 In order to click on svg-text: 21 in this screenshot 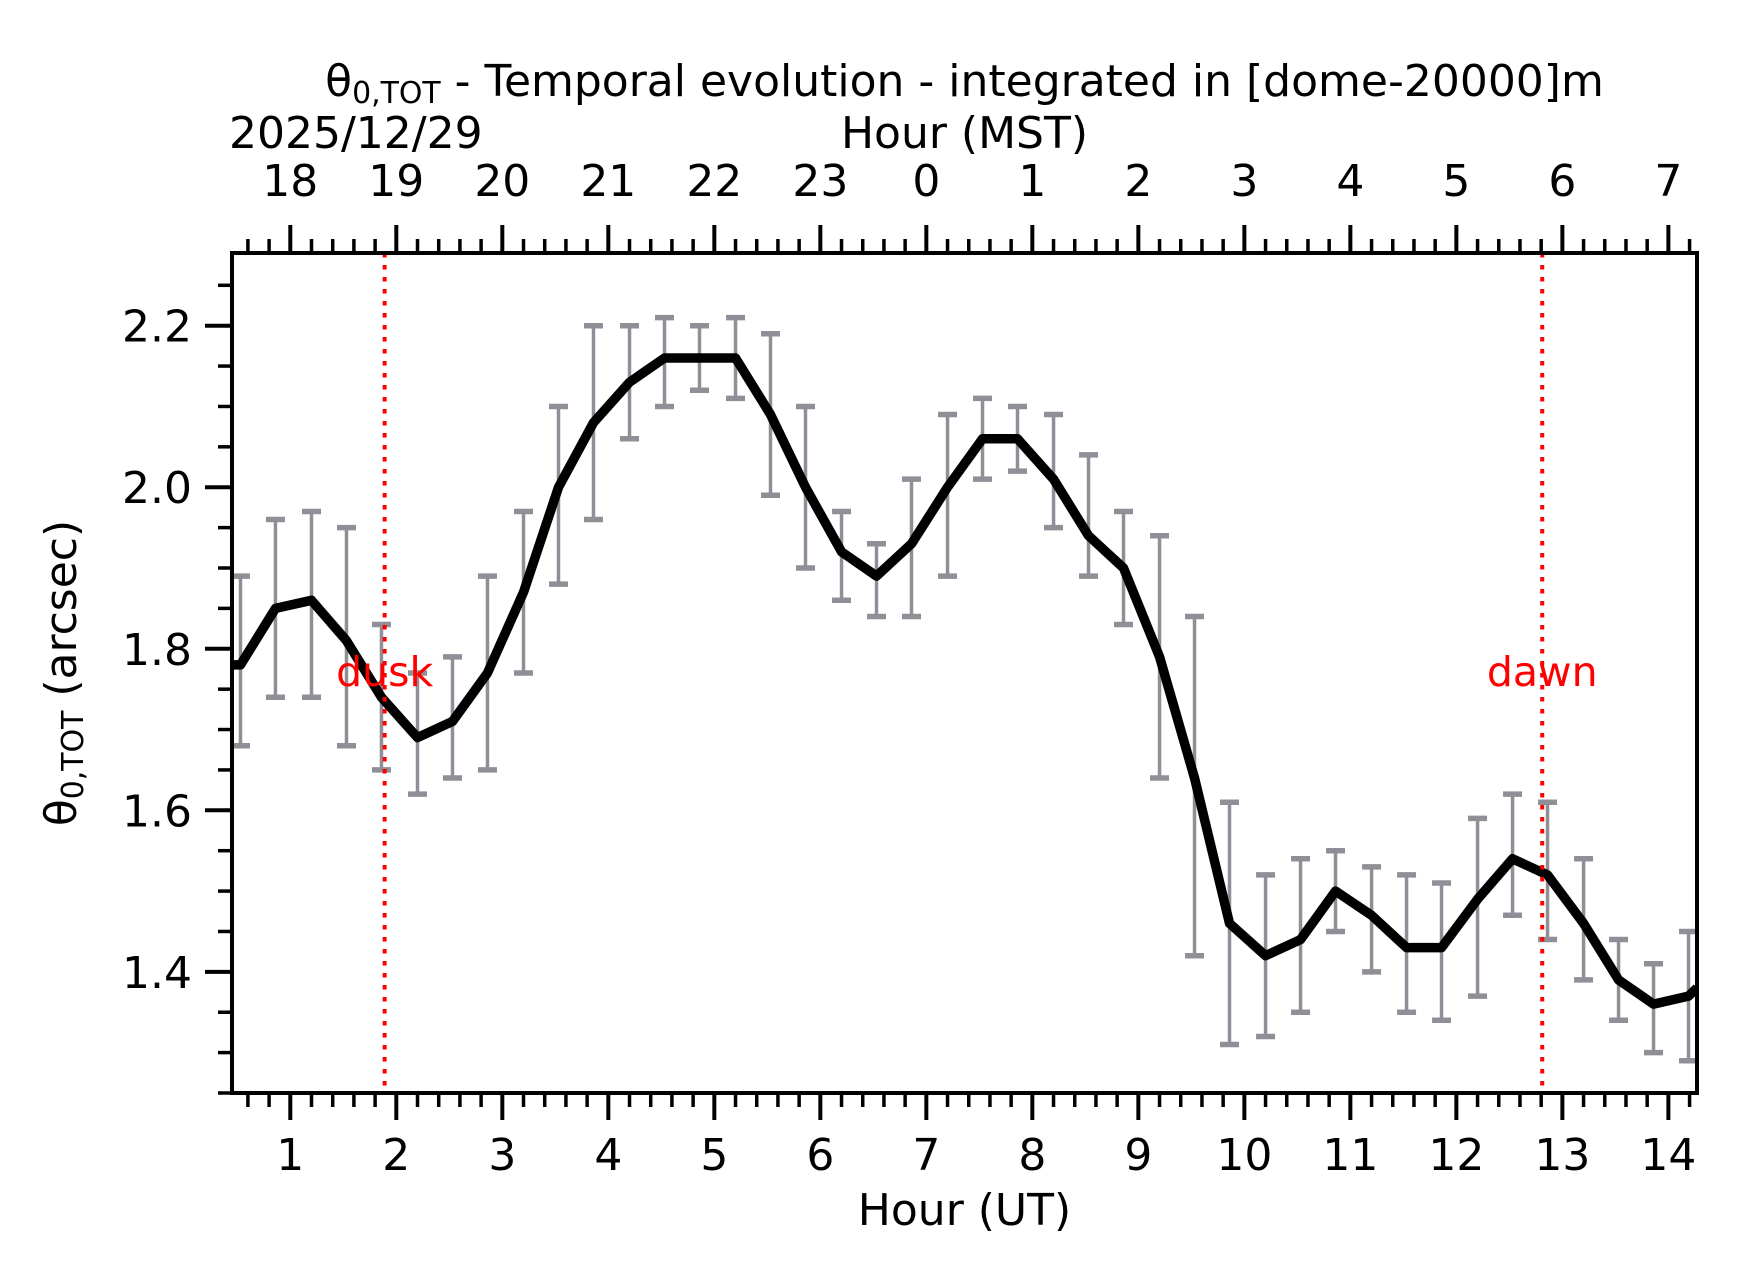, I will do `click(608, 181)`.